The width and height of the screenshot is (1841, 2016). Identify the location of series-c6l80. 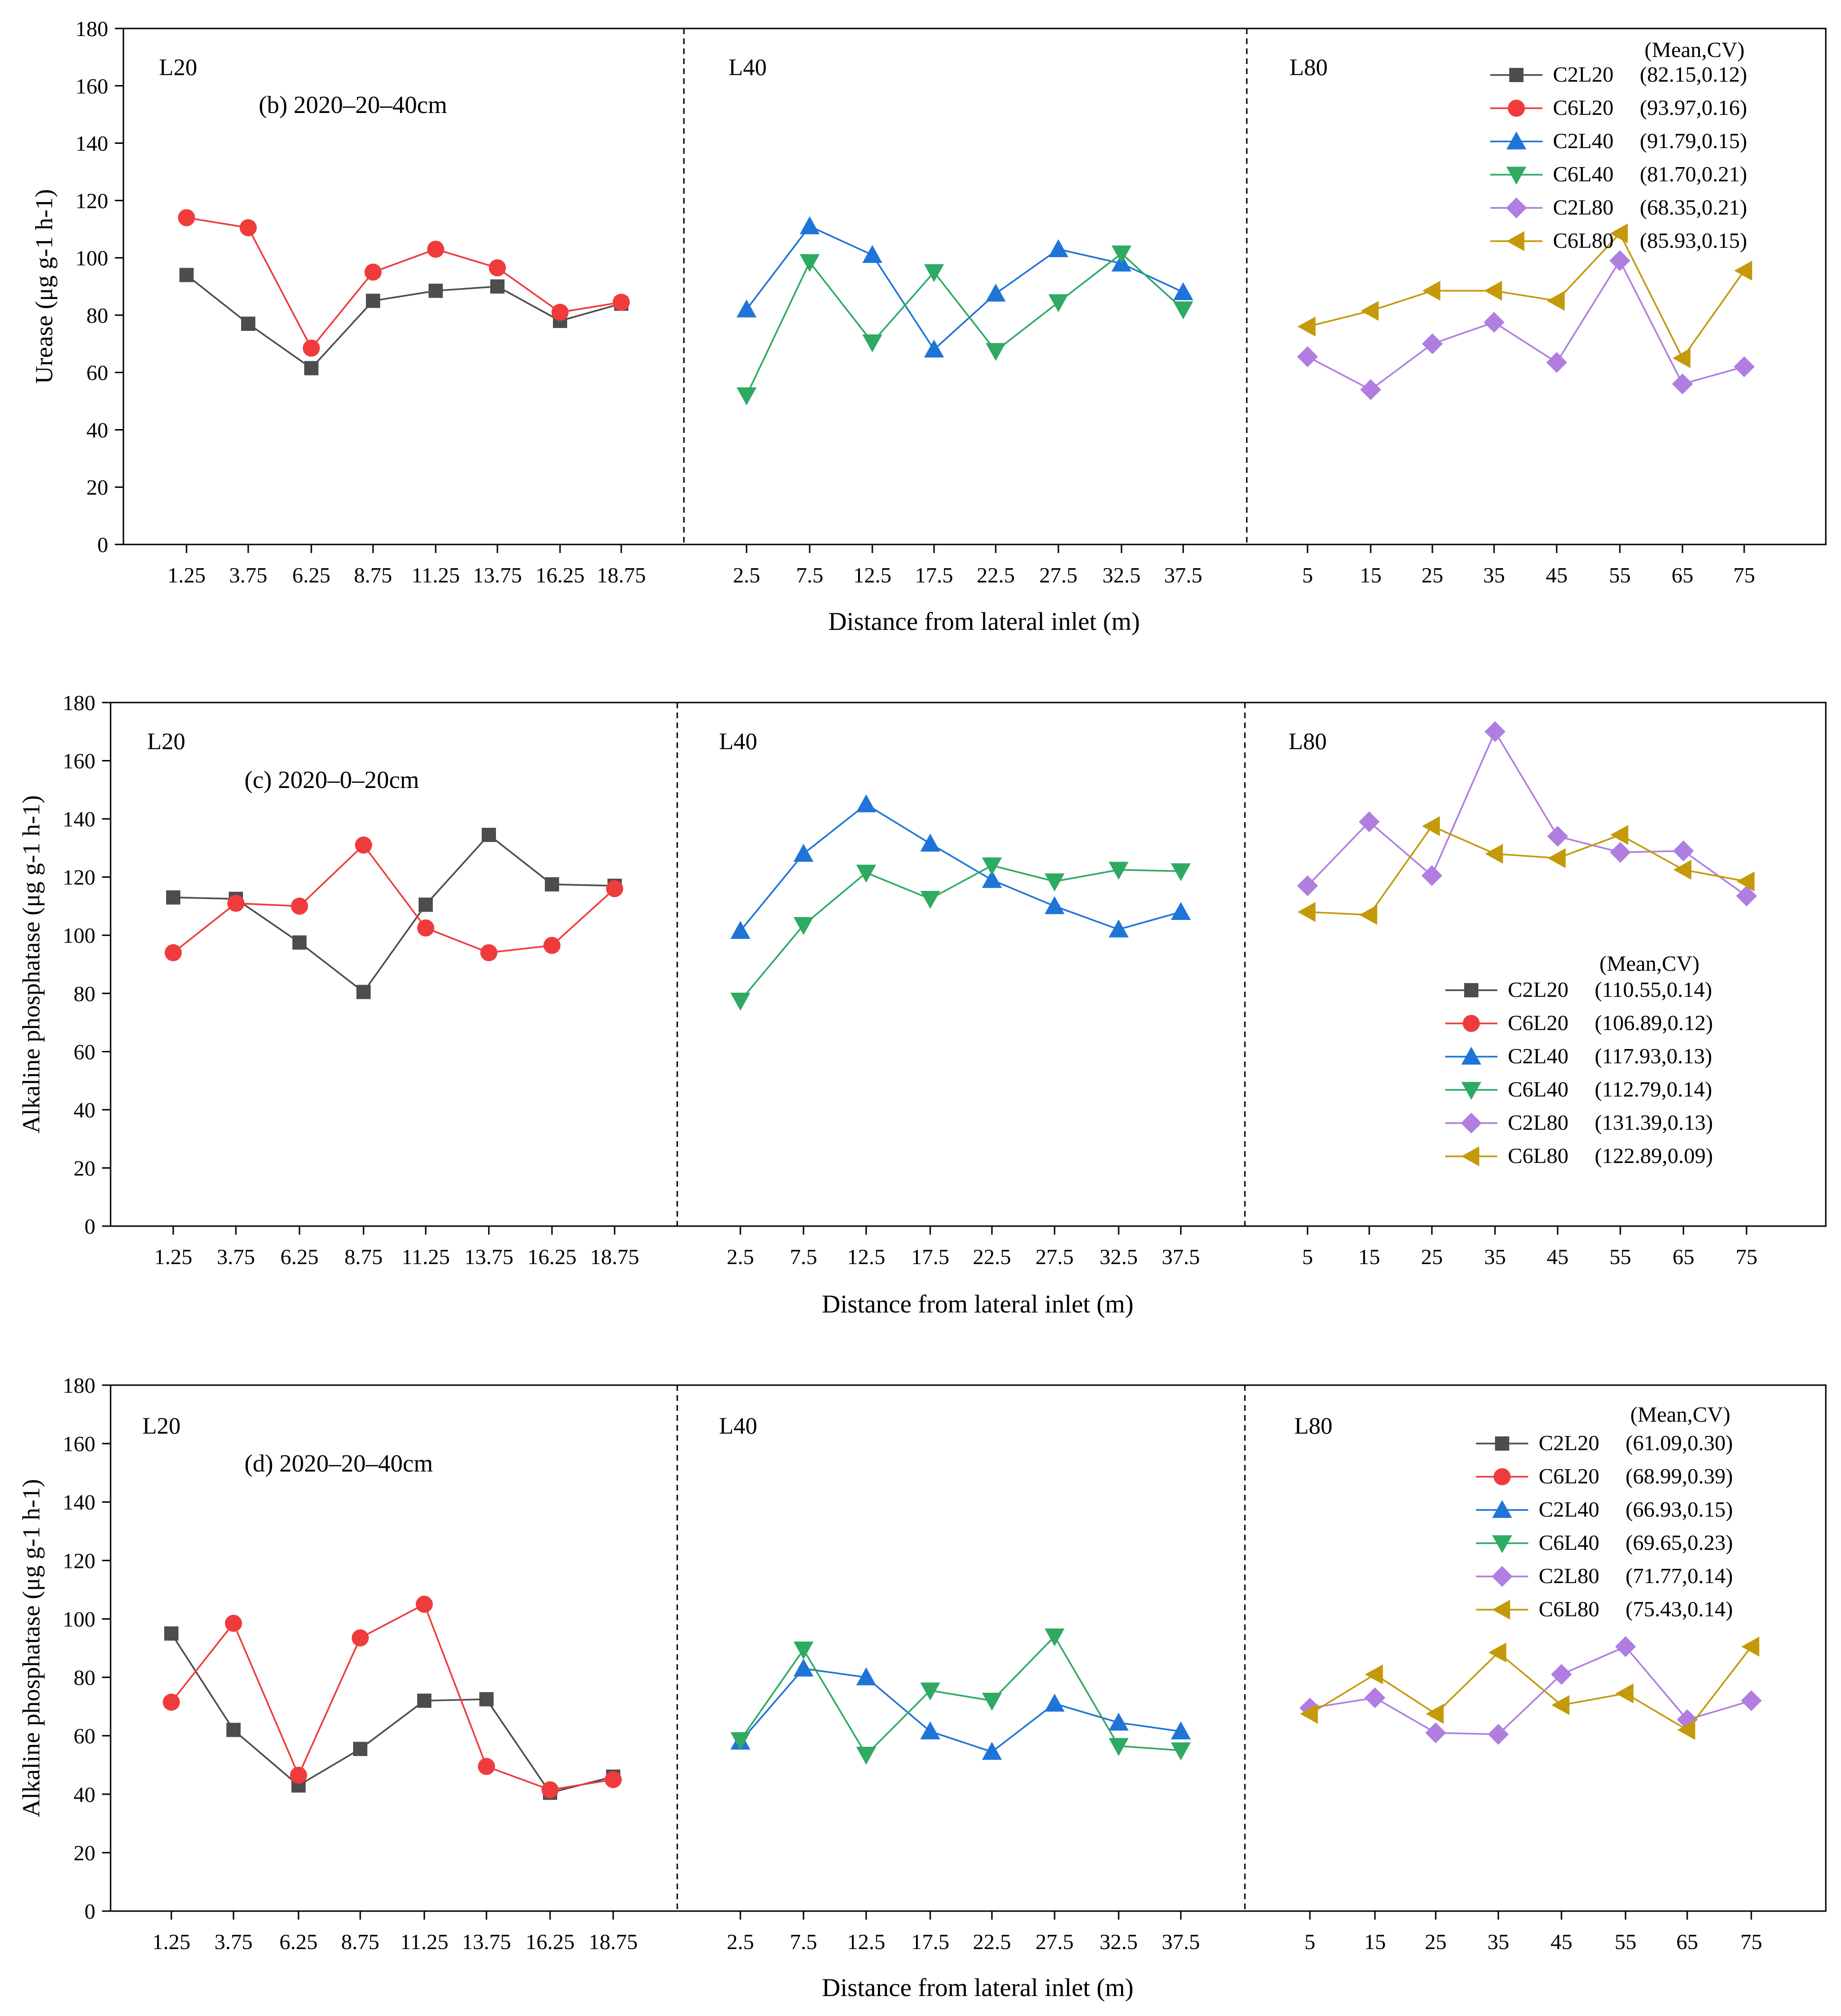
(1529, 1688).